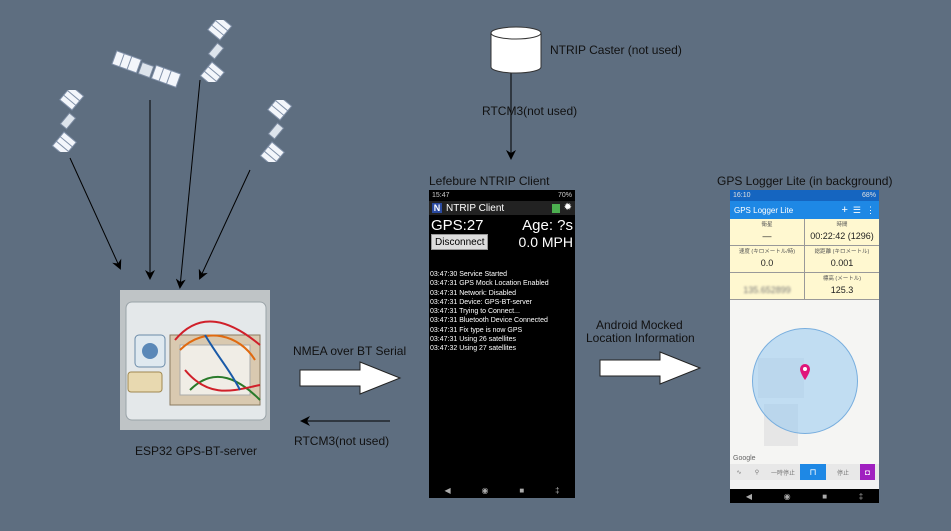 Image resolution: width=951 pixels, height=531 pixels. I want to click on logger-nav-bar: ◀ ◉ ■ ‡, so click(804, 496).